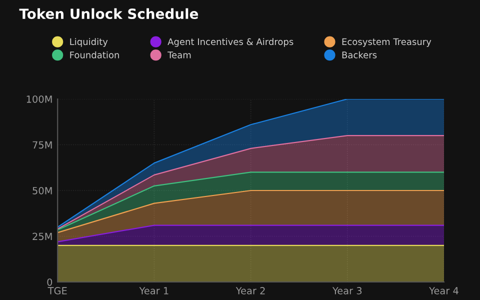 The height and width of the screenshot is (300, 480). What do you see at coordinates (443, 290) in the screenshot?
I see `x-tick-label: Year 4` at bounding box center [443, 290].